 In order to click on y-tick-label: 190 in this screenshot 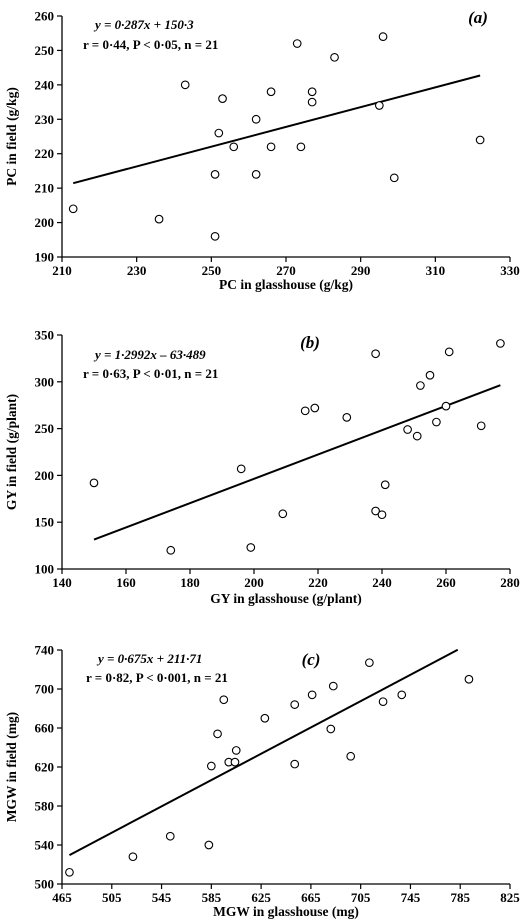, I will do `click(45, 257)`.